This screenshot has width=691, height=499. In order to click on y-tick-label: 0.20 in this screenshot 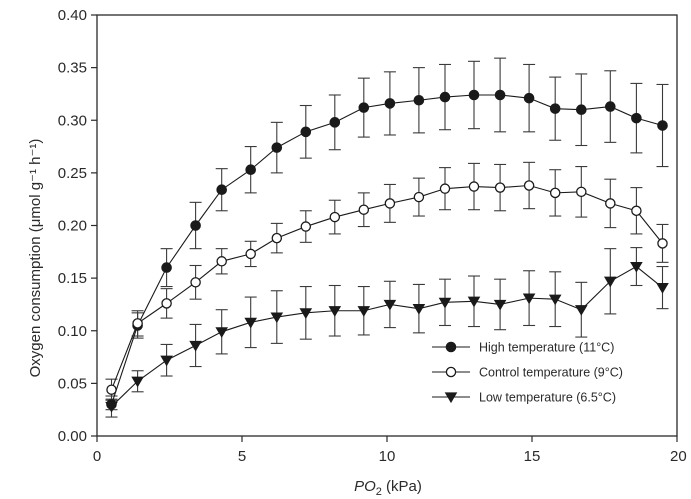, I will do `click(72, 226)`.